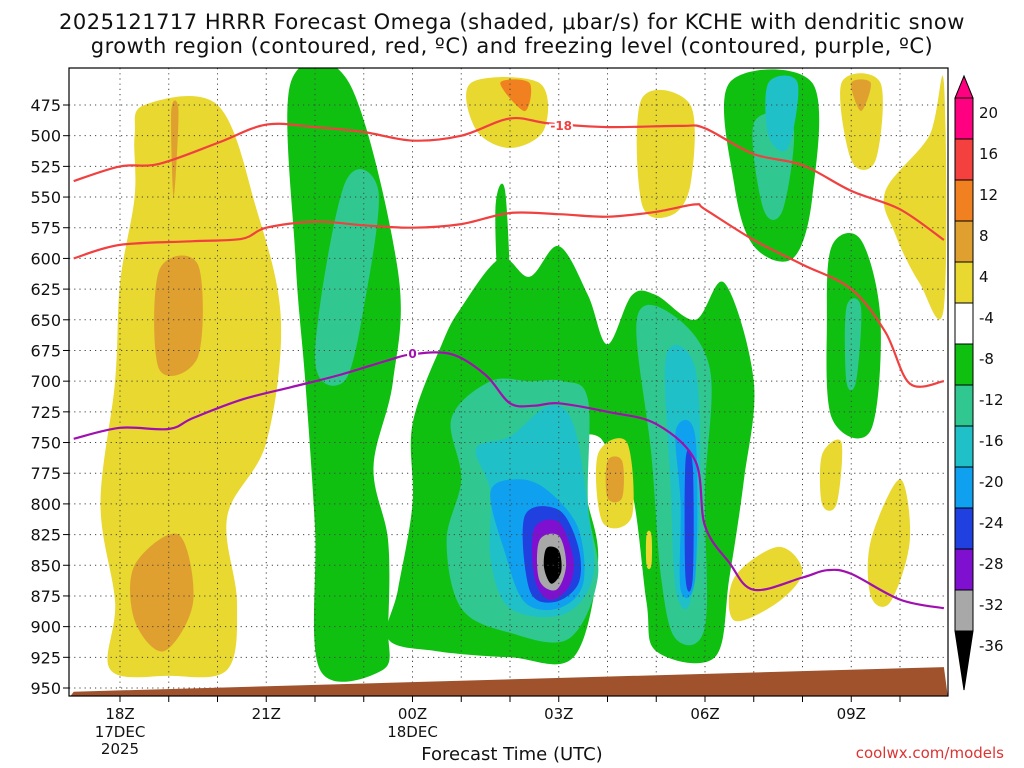  I want to click on omega-region-yellow-mid-top, so click(665, 154).